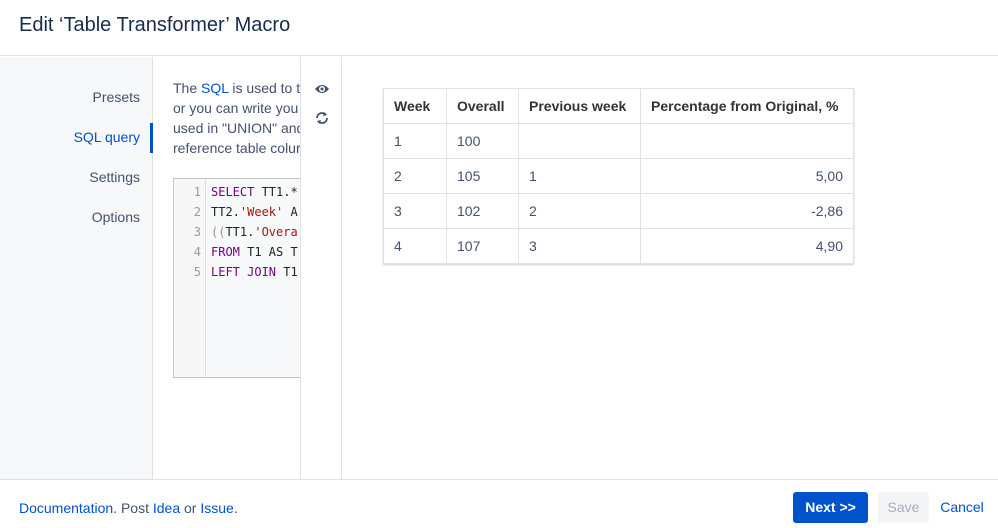  I want to click on code-token: A, so click(290, 212).